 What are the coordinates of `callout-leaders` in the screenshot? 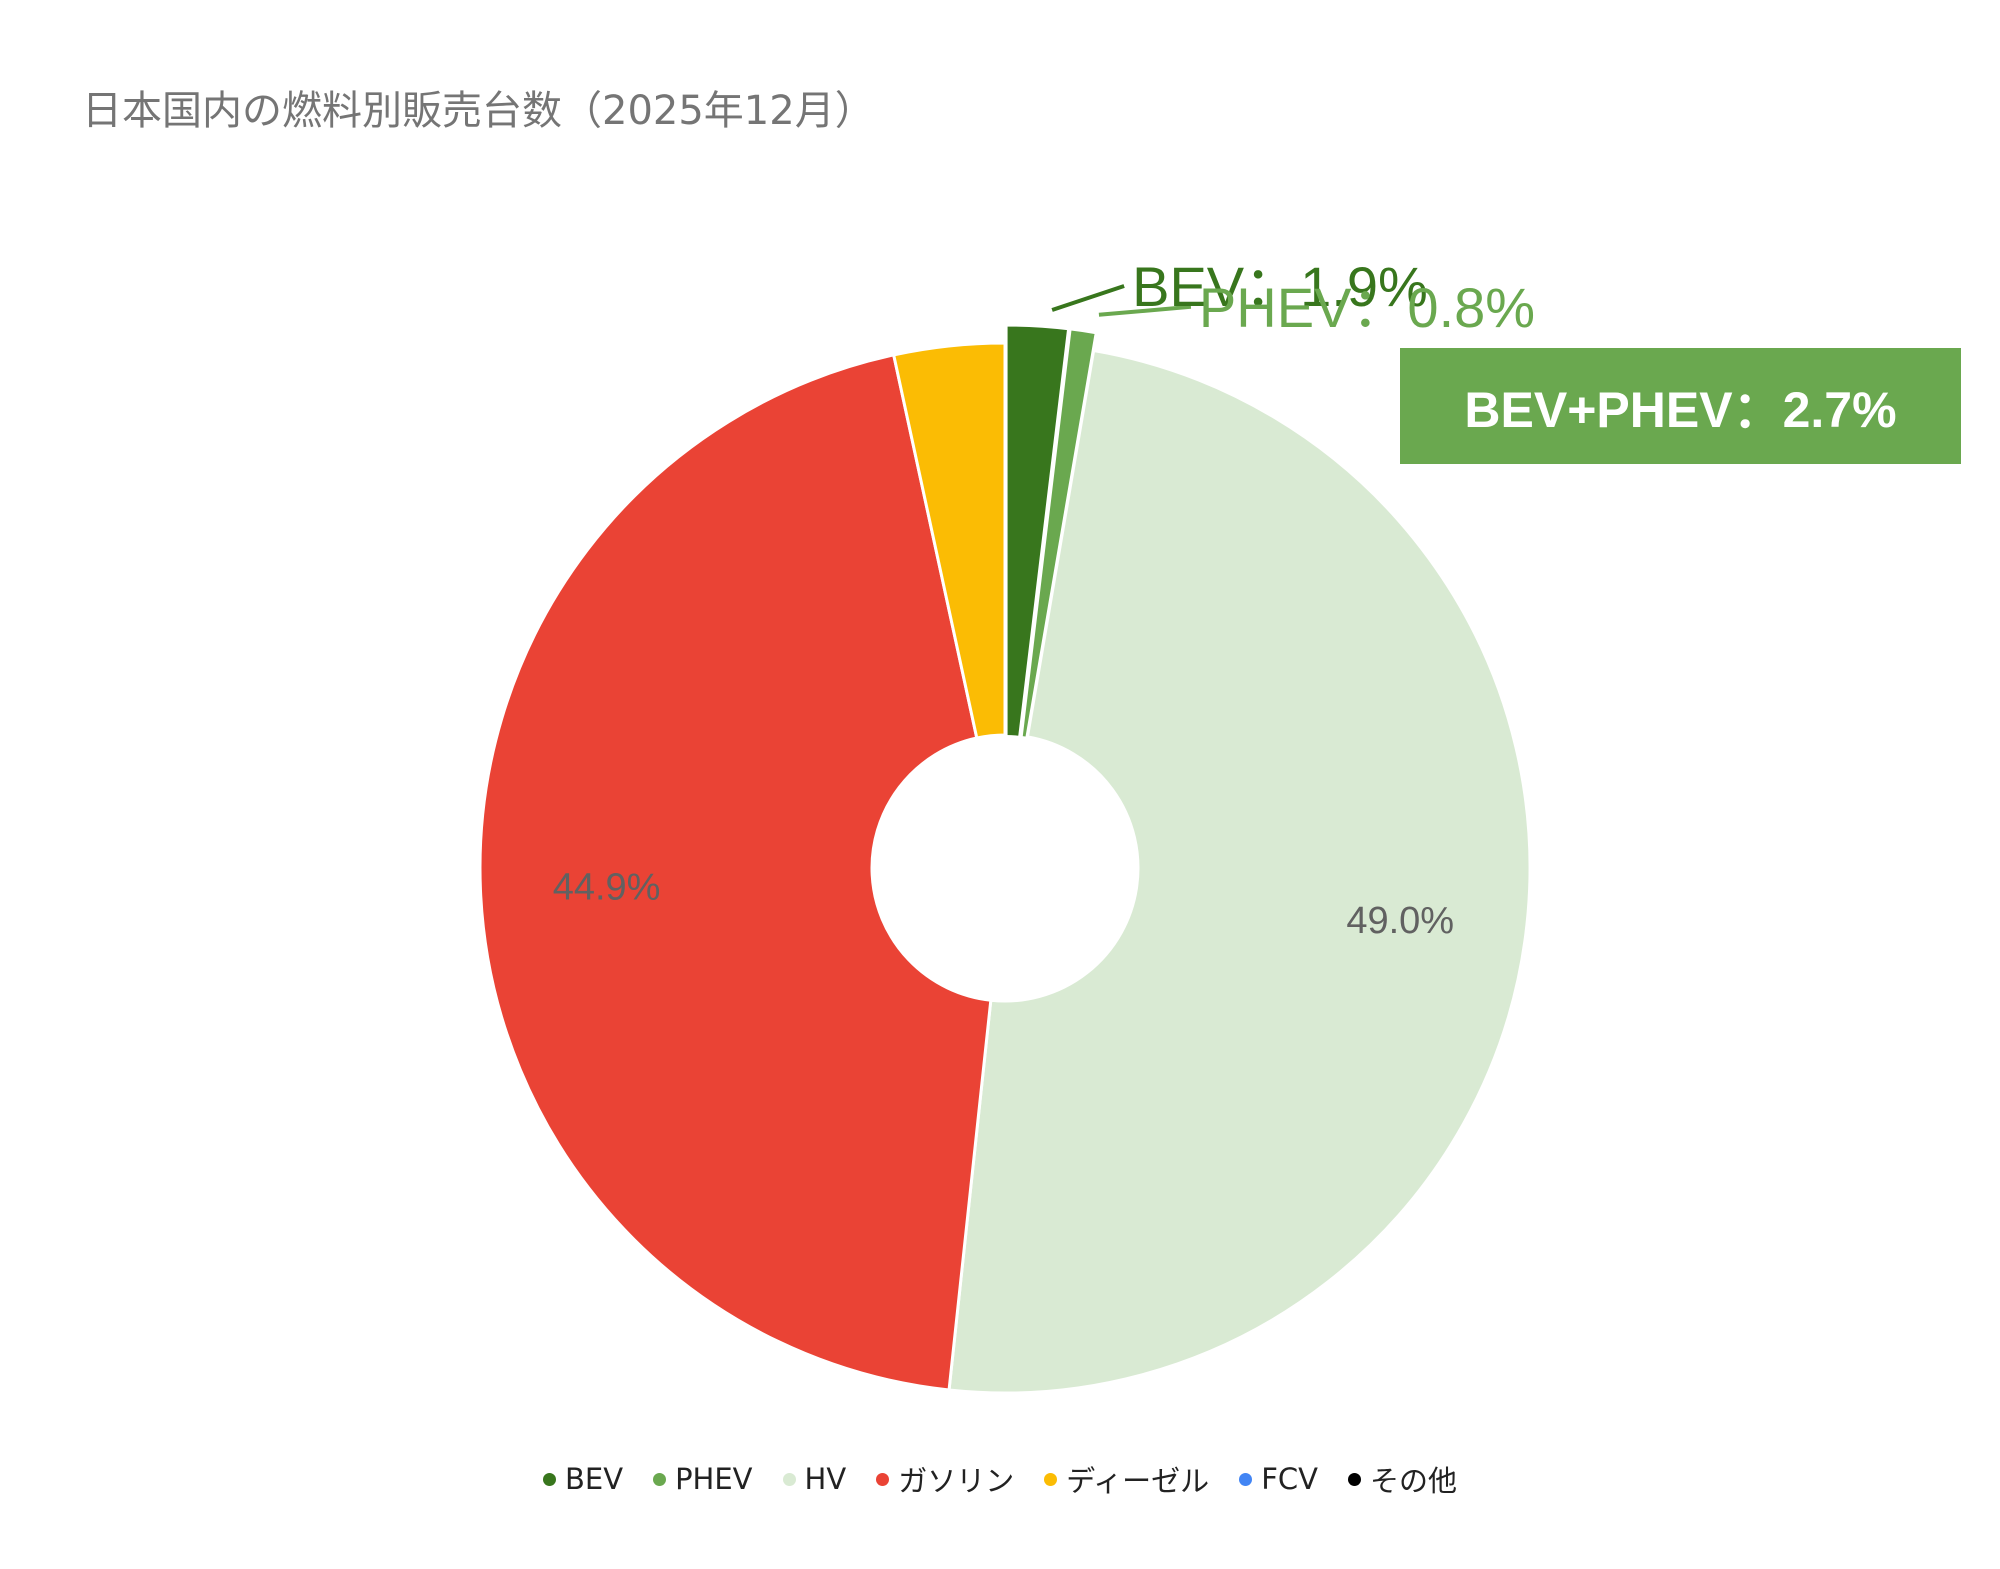 It's located at (1121, 300).